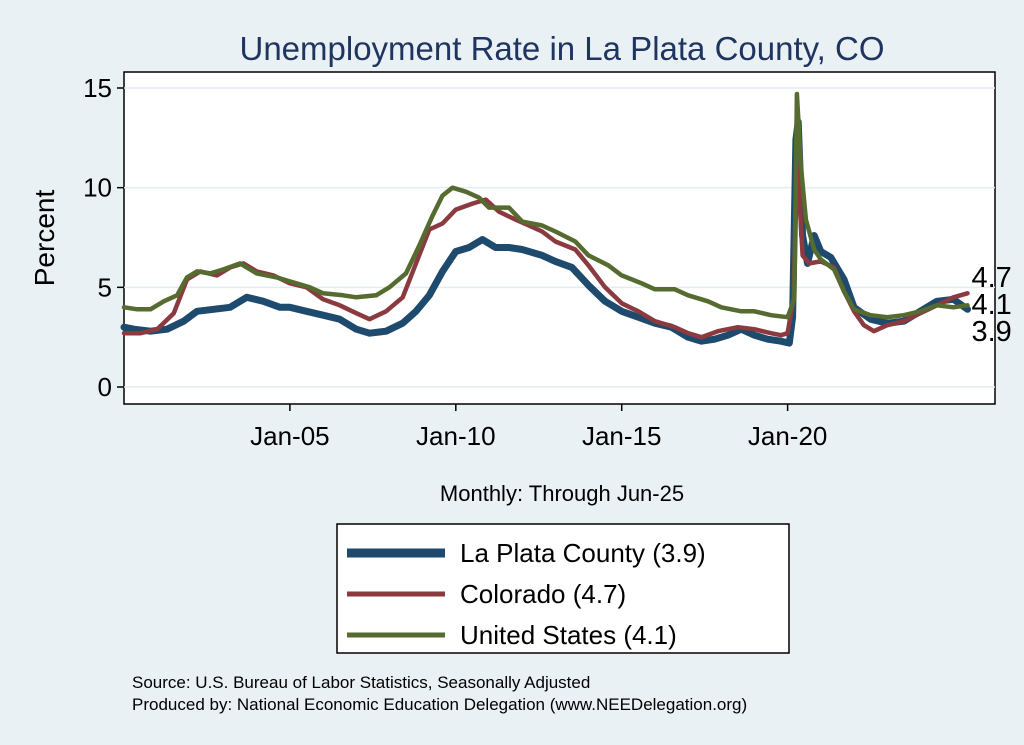 Image resolution: width=1024 pixels, height=745 pixels. I want to click on legend-label-la-plata-county: La Plata County (3.9), so click(583, 553).